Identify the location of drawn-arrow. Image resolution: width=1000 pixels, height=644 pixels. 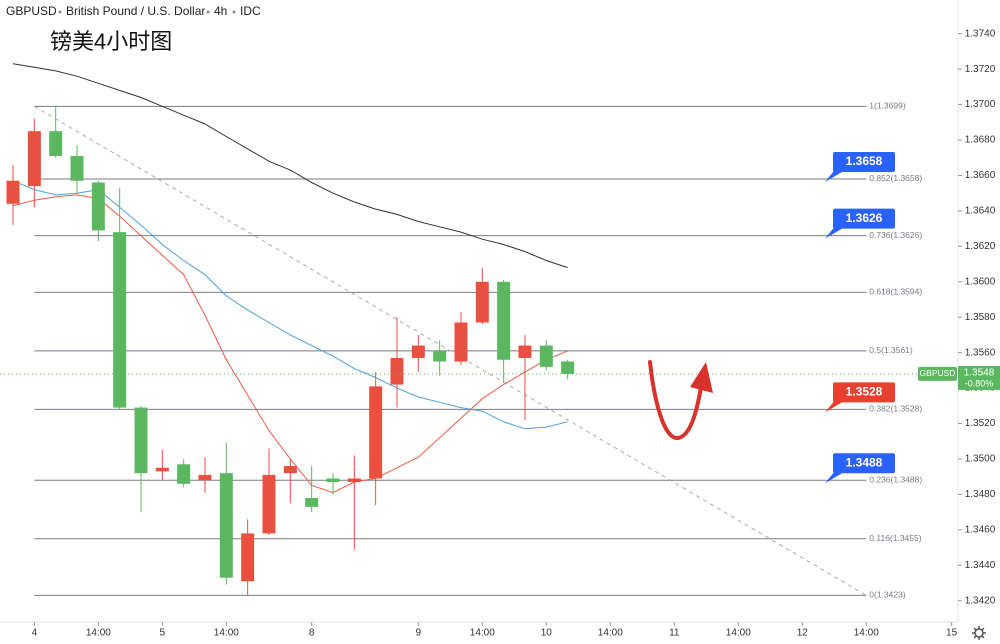
(676, 400).